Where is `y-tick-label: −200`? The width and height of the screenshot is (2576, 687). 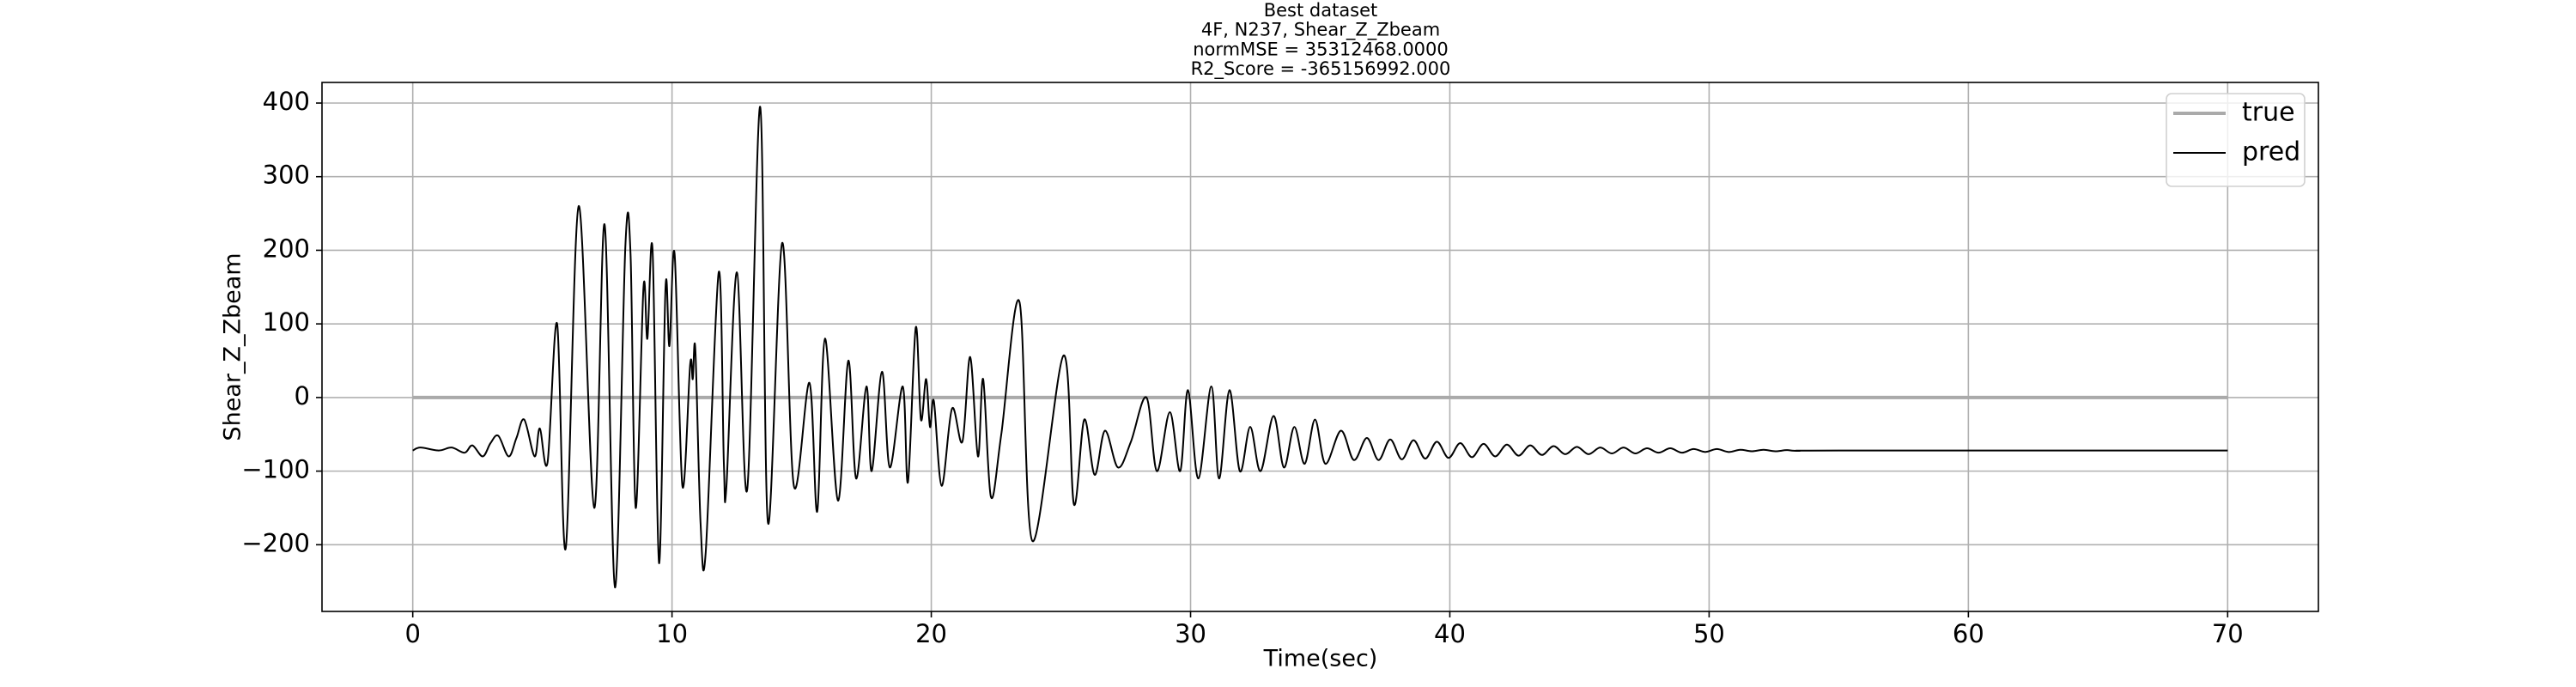 y-tick-label: −200 is located at coordinates (275, 542).